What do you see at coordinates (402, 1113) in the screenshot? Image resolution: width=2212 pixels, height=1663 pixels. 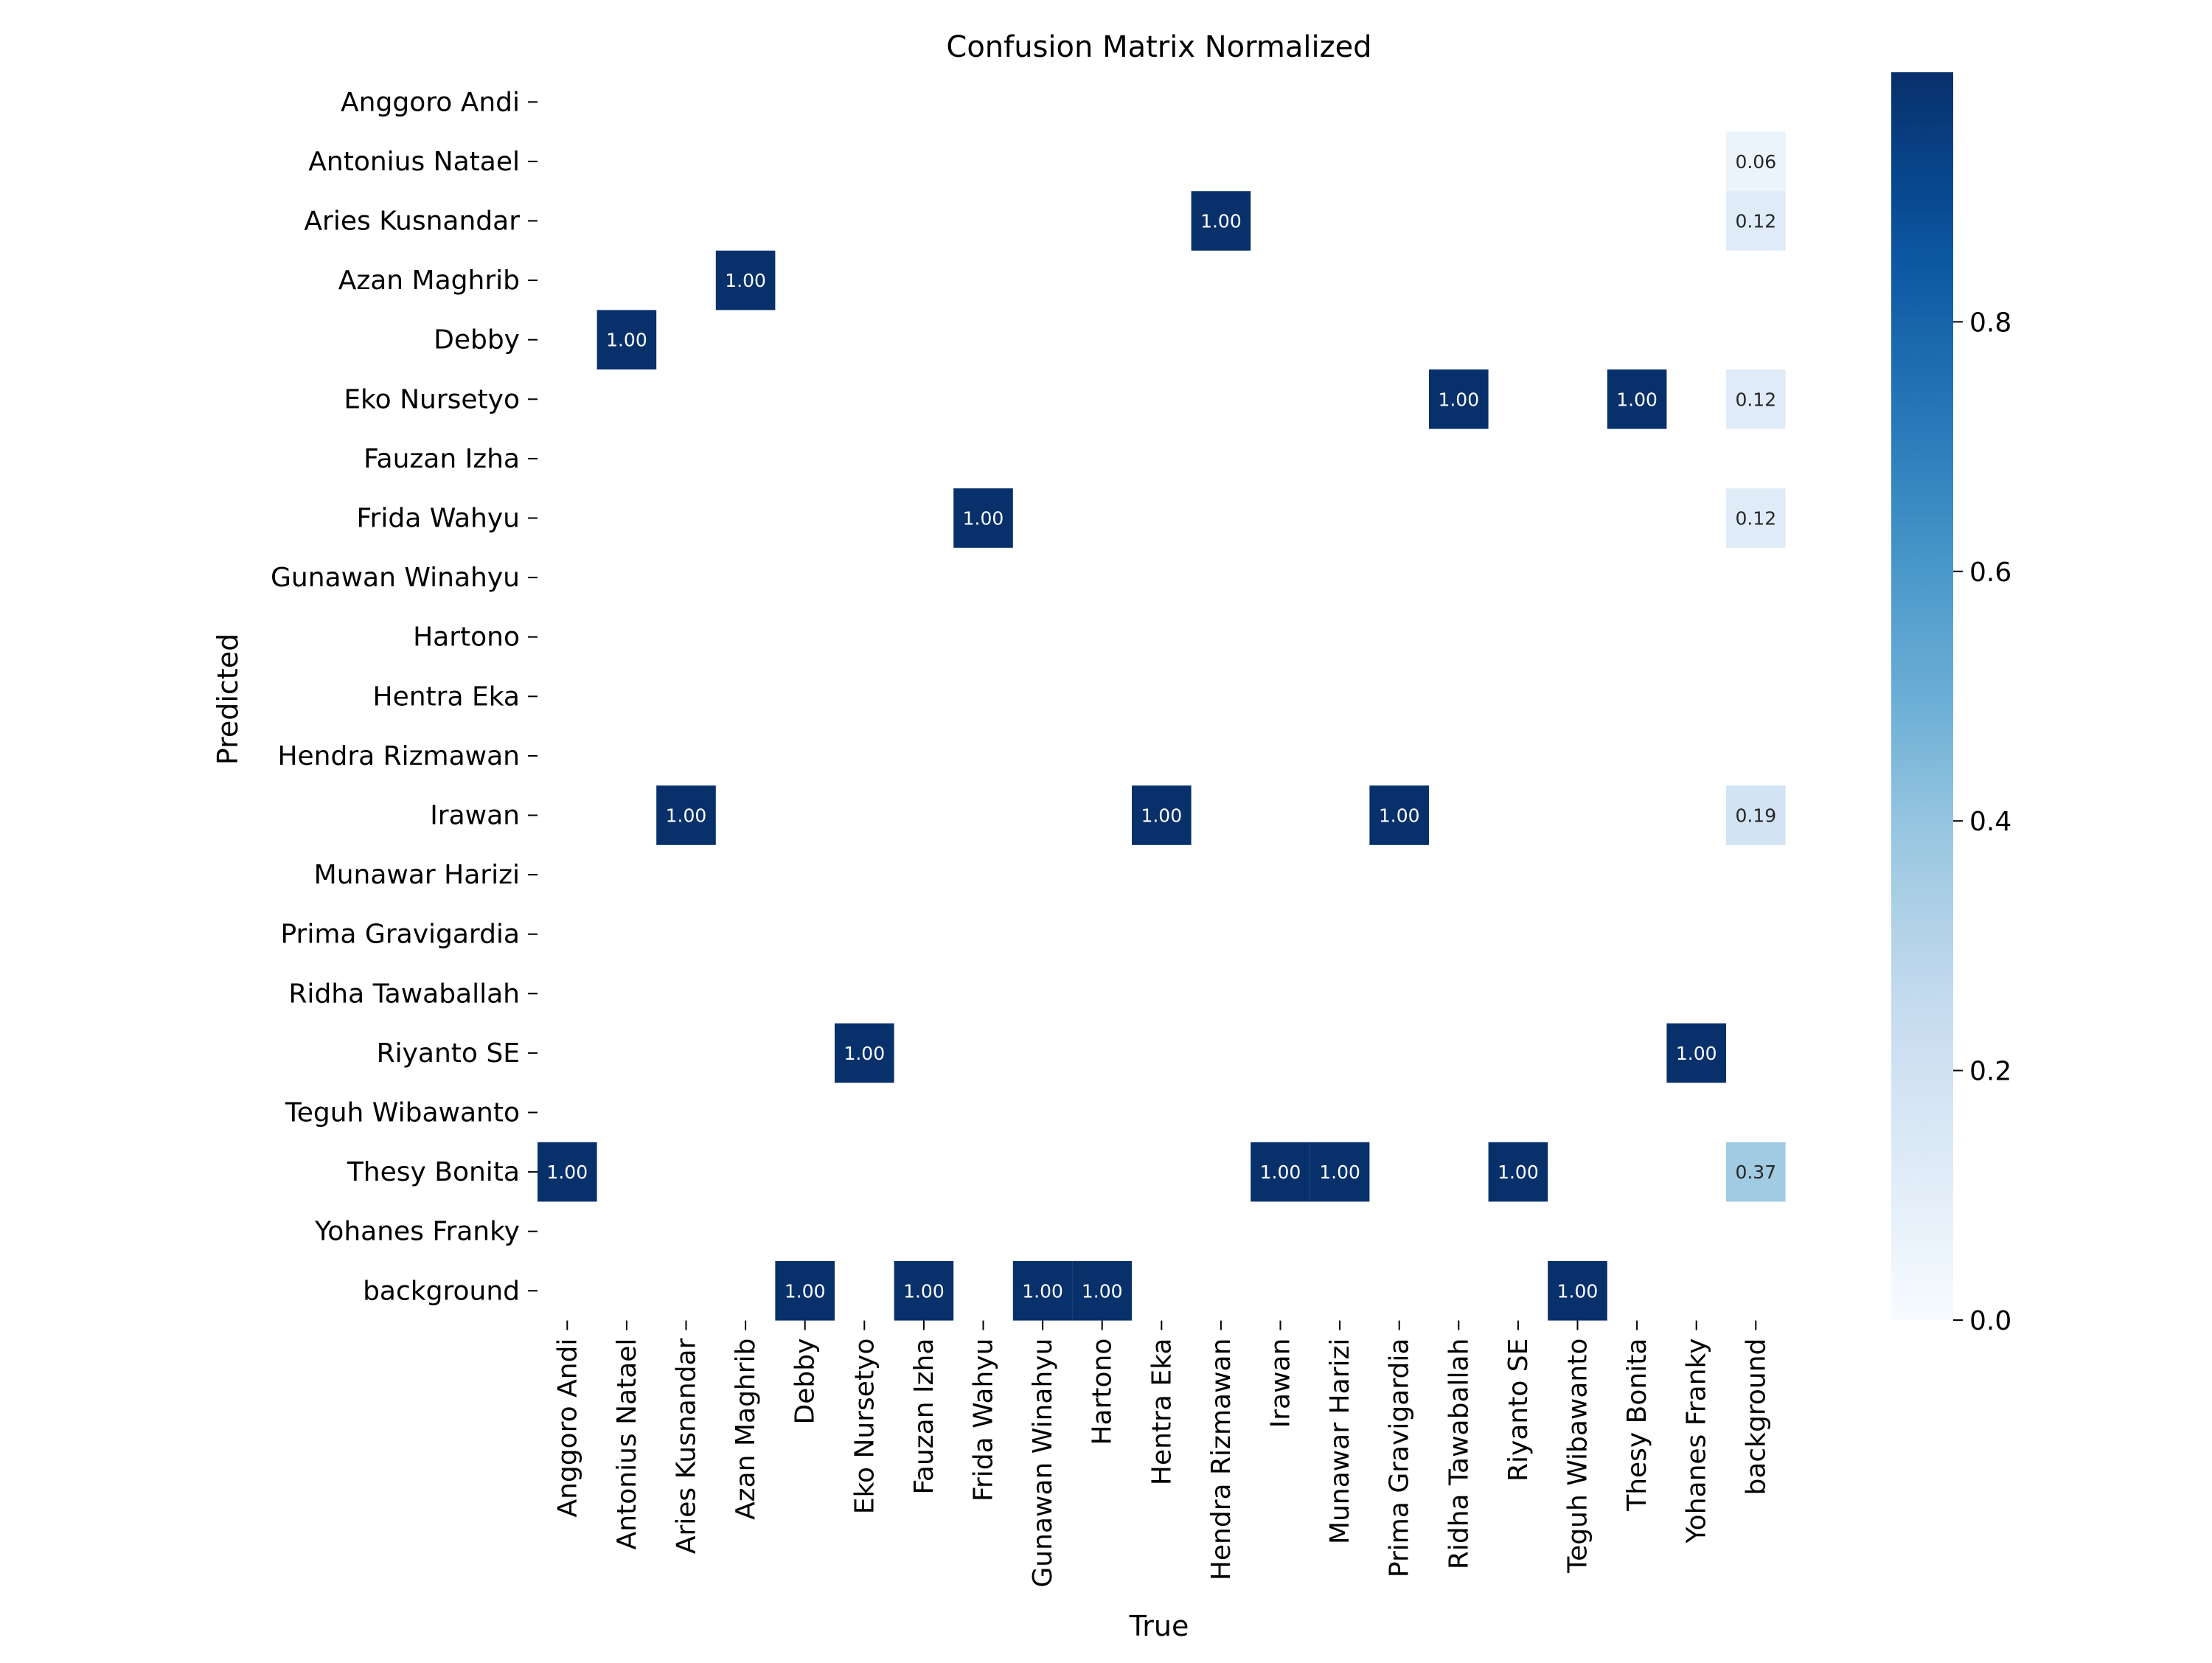 I see `y-tick-label: Teguh Wibawanto` at bounding box center [402, 1113].